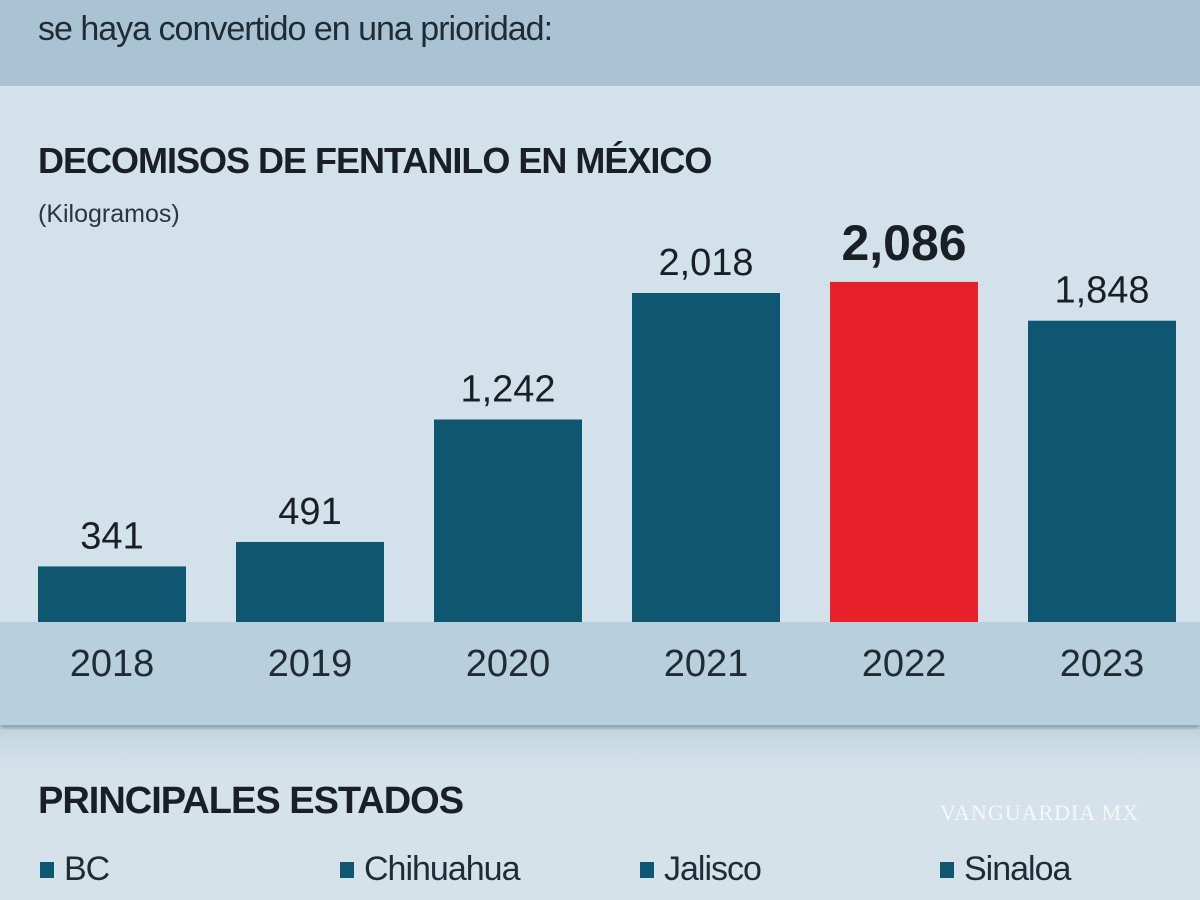 This screenshot has width=1200, height=900. I want to click on legend-item-sinaloa: Sinaloa, so click(1005, 869).